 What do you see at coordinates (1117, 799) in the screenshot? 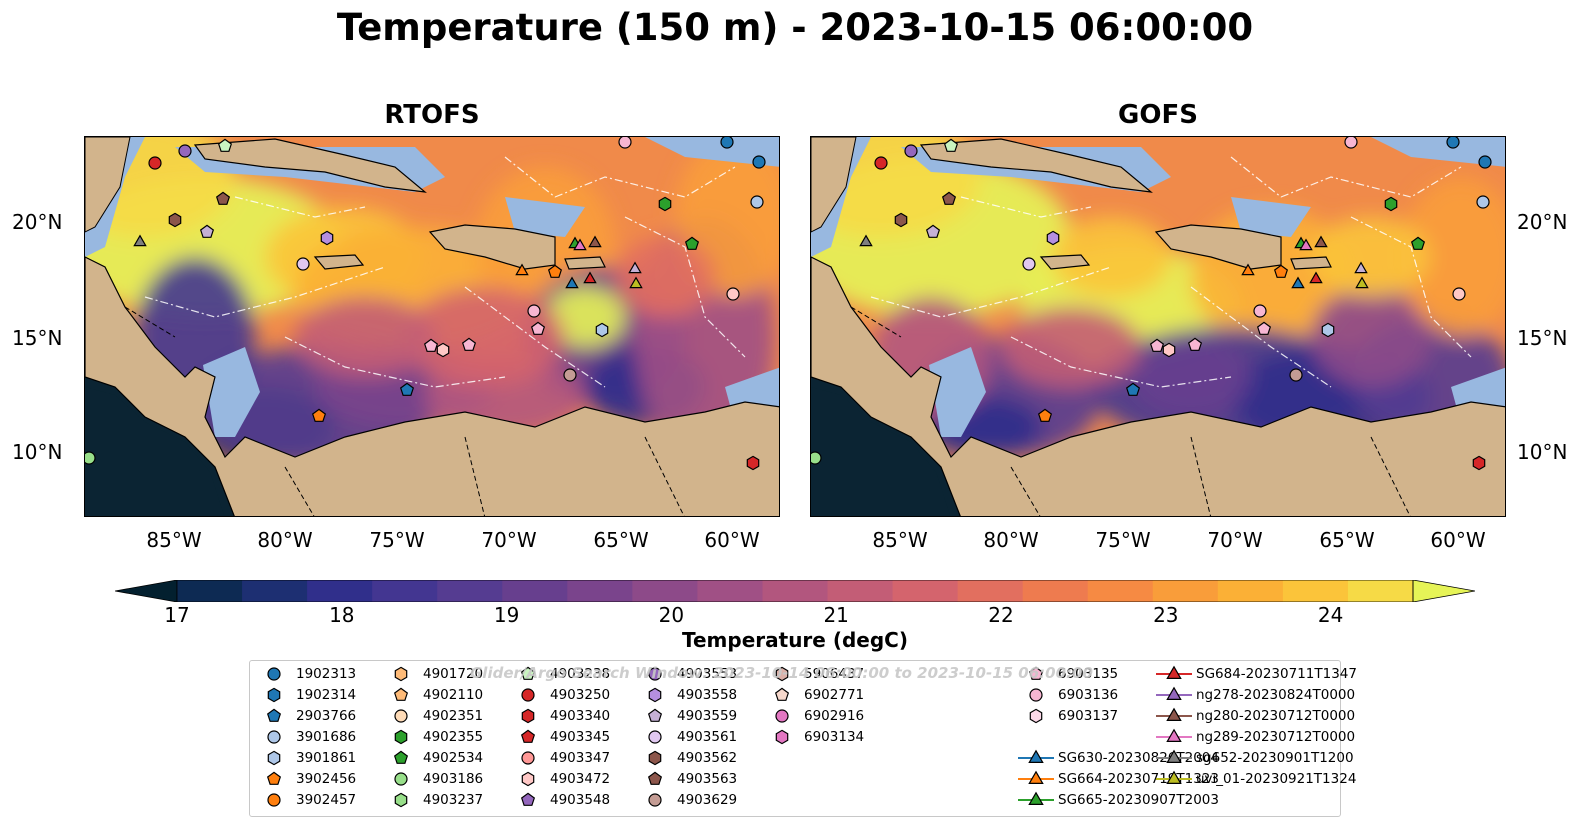
I see `legend-entry: SG665-20230907T2003` at bounding box center [1117, 799].